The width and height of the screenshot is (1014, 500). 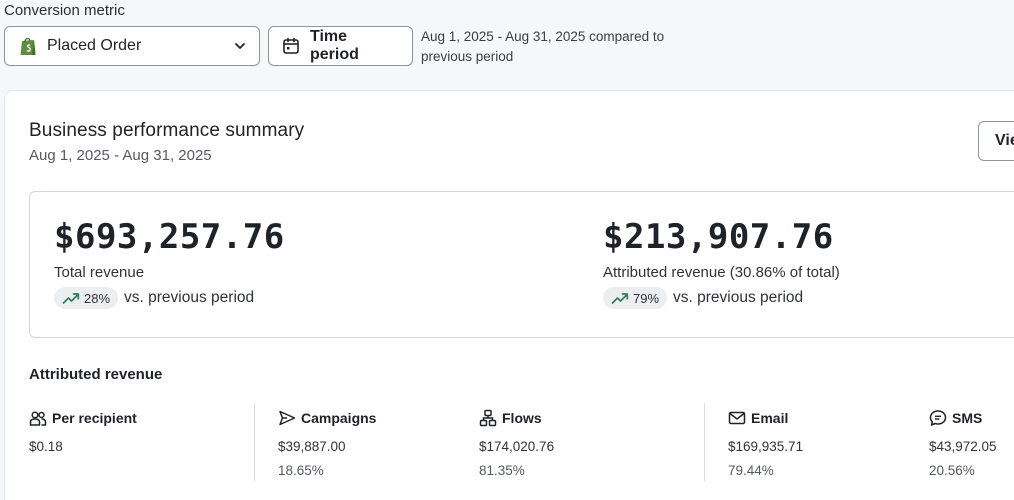 What do you see at coordinates (339, 418) in the screenshot?
I see `stat-label: Campaigns` at bounding box center [339, 418].